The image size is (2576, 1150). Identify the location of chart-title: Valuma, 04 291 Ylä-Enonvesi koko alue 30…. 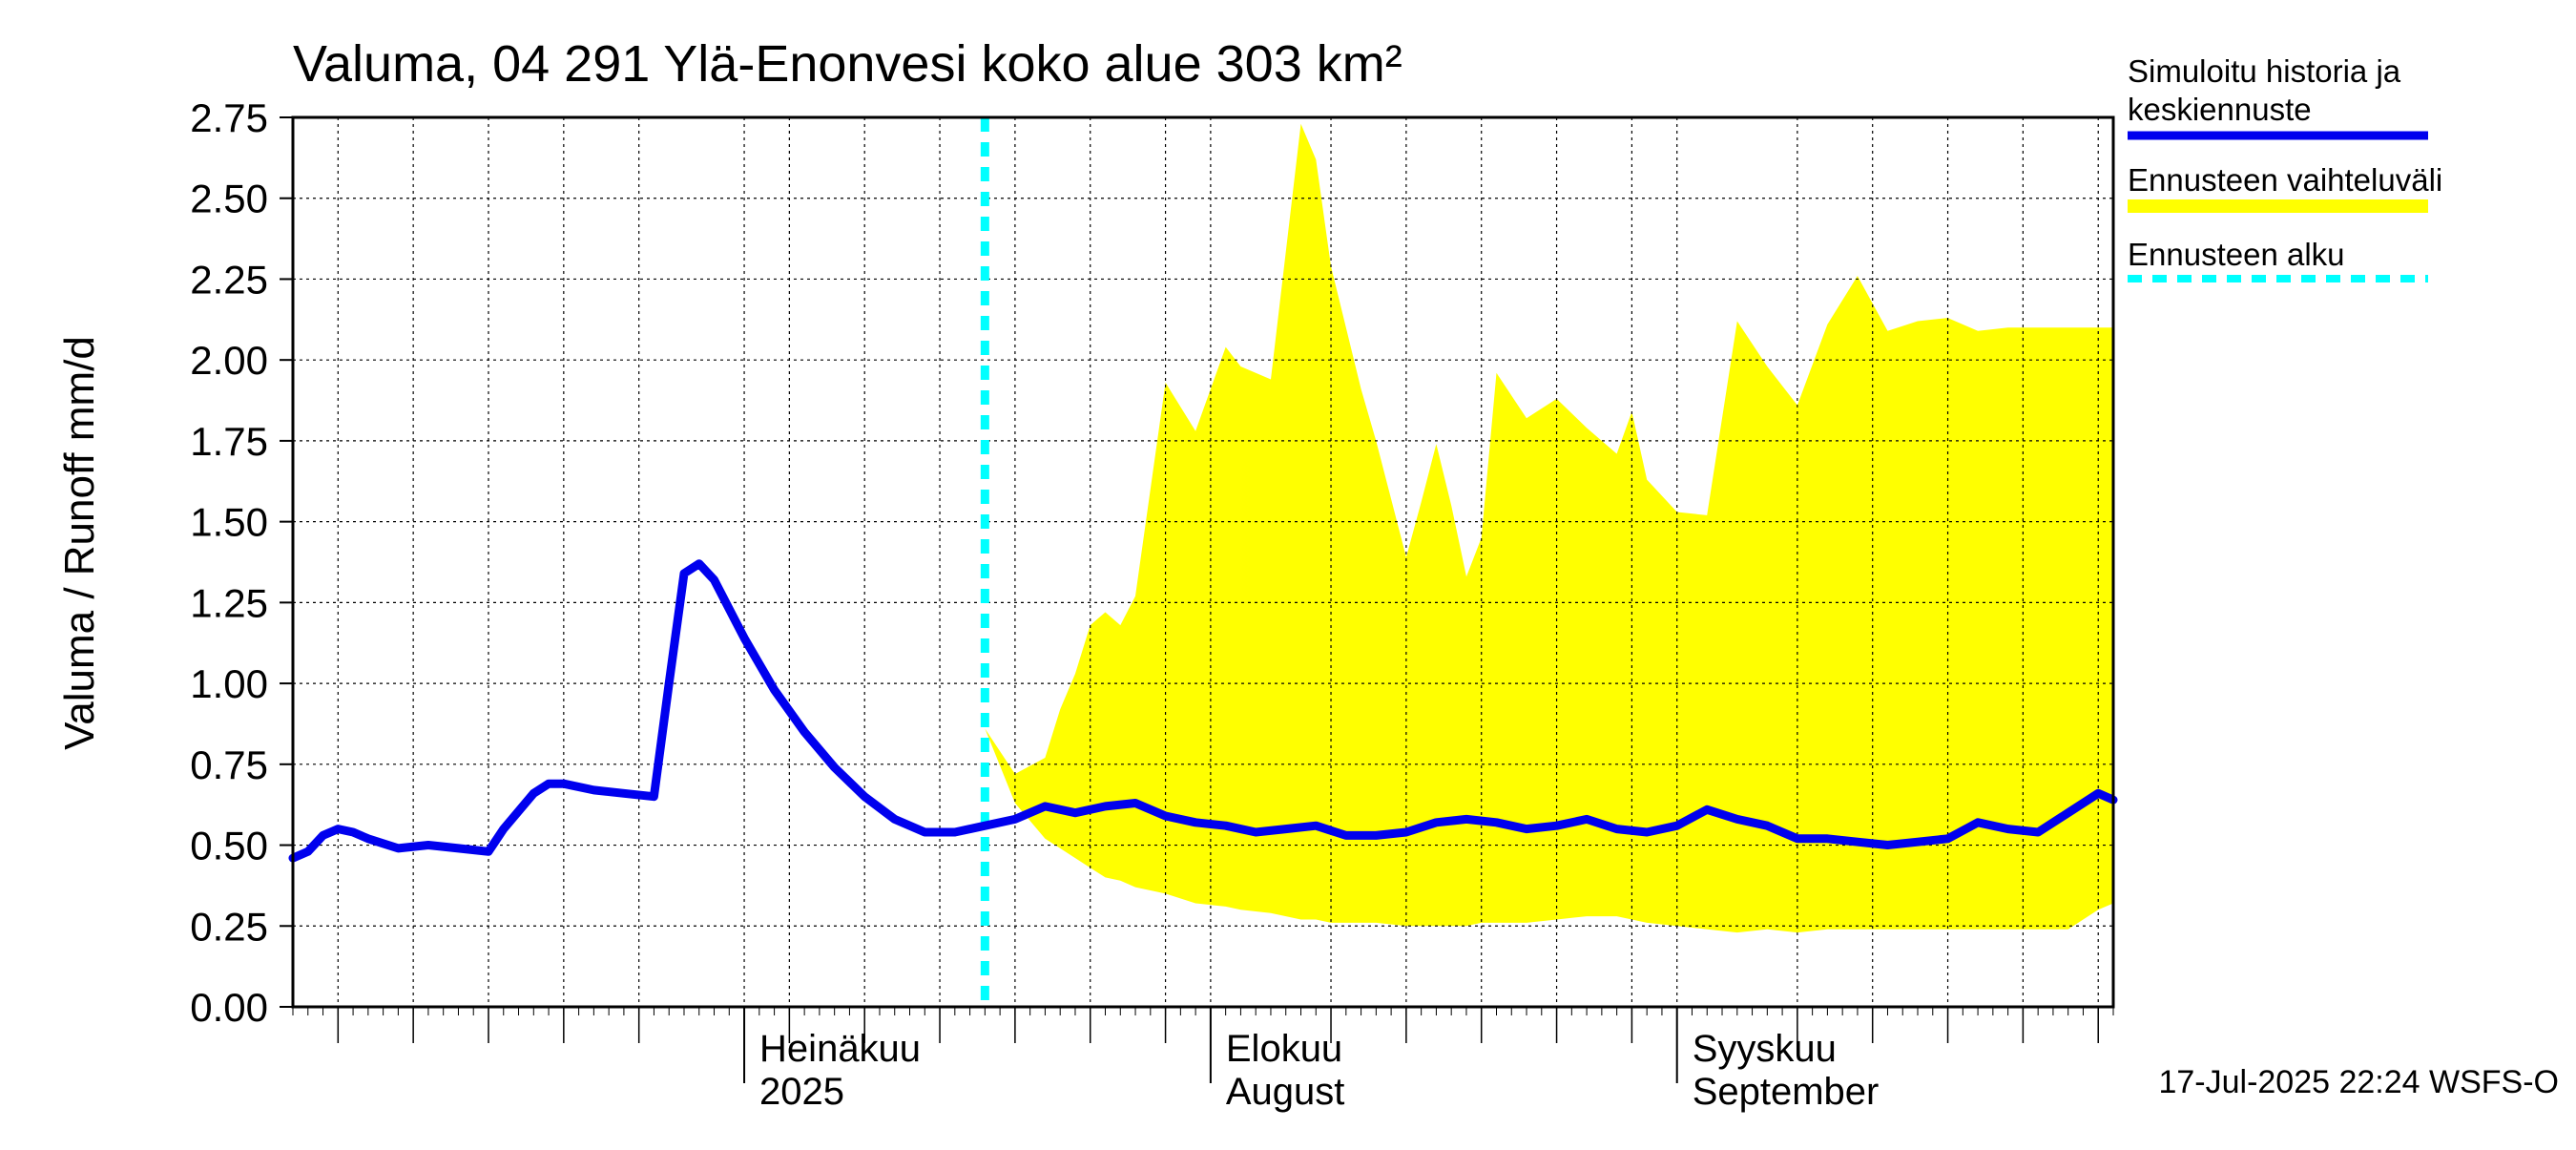
(847, 64).